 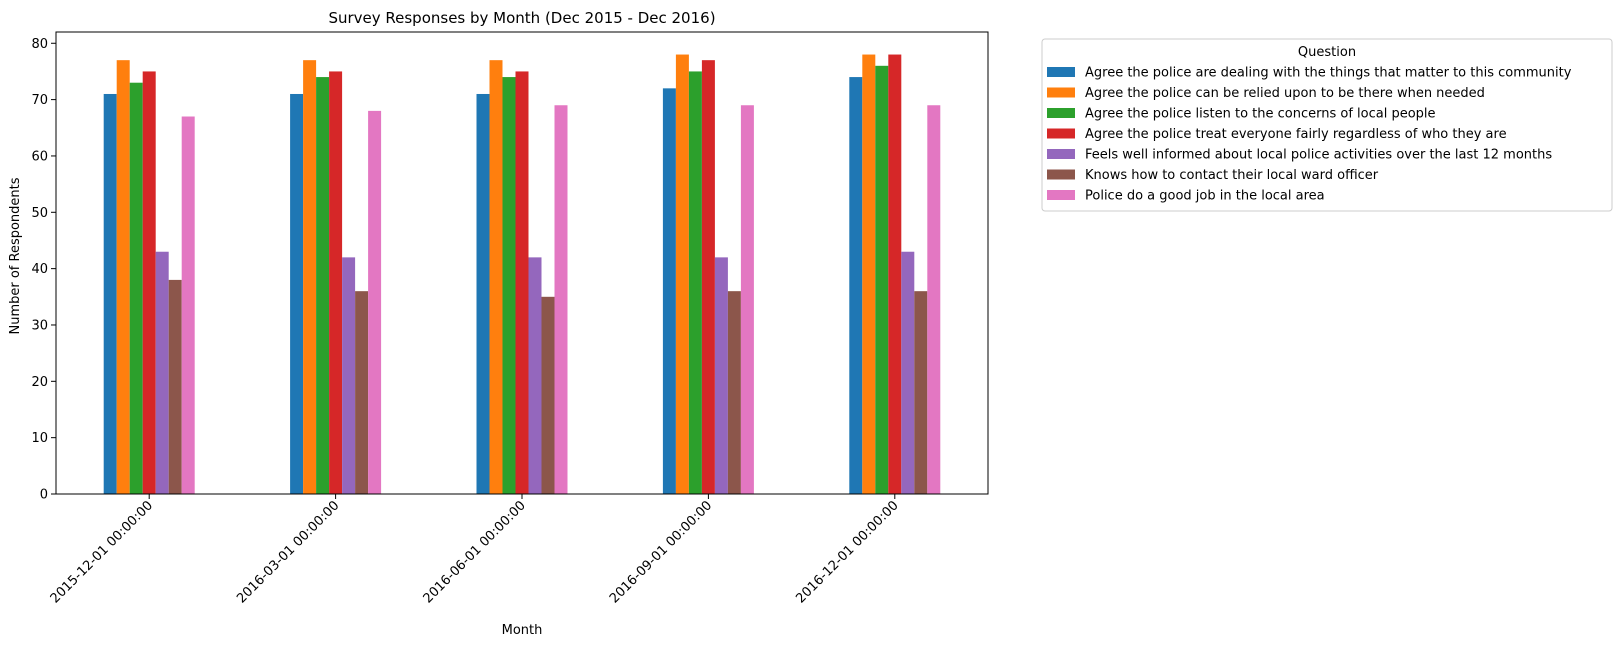 I want to click on y-tick-label: 80, so click(x=39, y=44).